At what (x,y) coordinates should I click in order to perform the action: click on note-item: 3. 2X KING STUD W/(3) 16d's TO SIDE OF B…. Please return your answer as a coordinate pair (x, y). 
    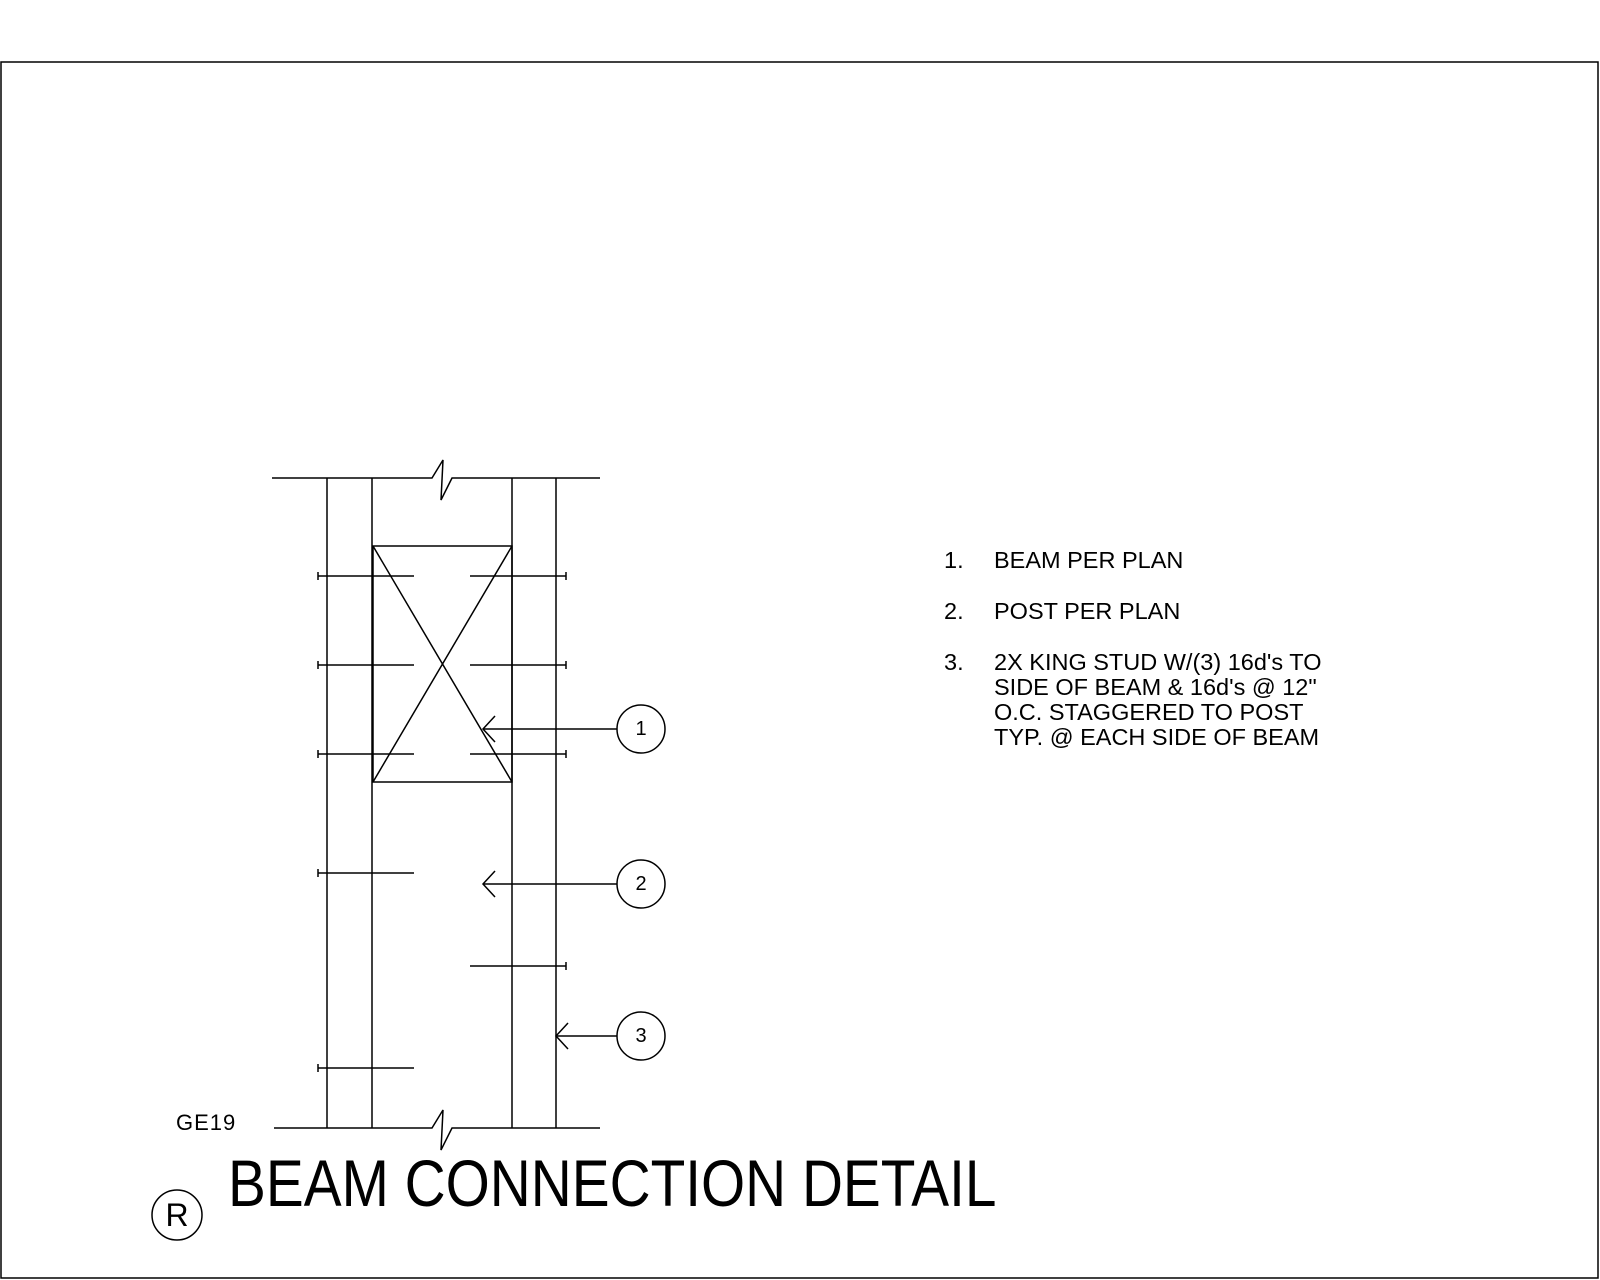
    Looking at the image, I should click on (1174, 700).